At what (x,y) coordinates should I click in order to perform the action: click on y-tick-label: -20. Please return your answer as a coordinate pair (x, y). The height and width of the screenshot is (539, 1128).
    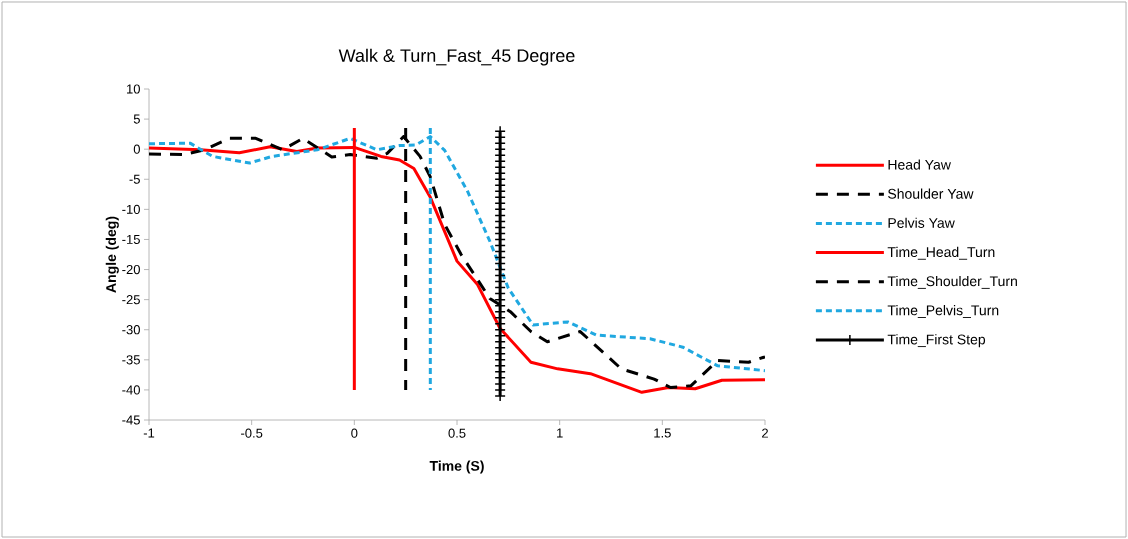
    Looking at the image, I should click on (131, 269).